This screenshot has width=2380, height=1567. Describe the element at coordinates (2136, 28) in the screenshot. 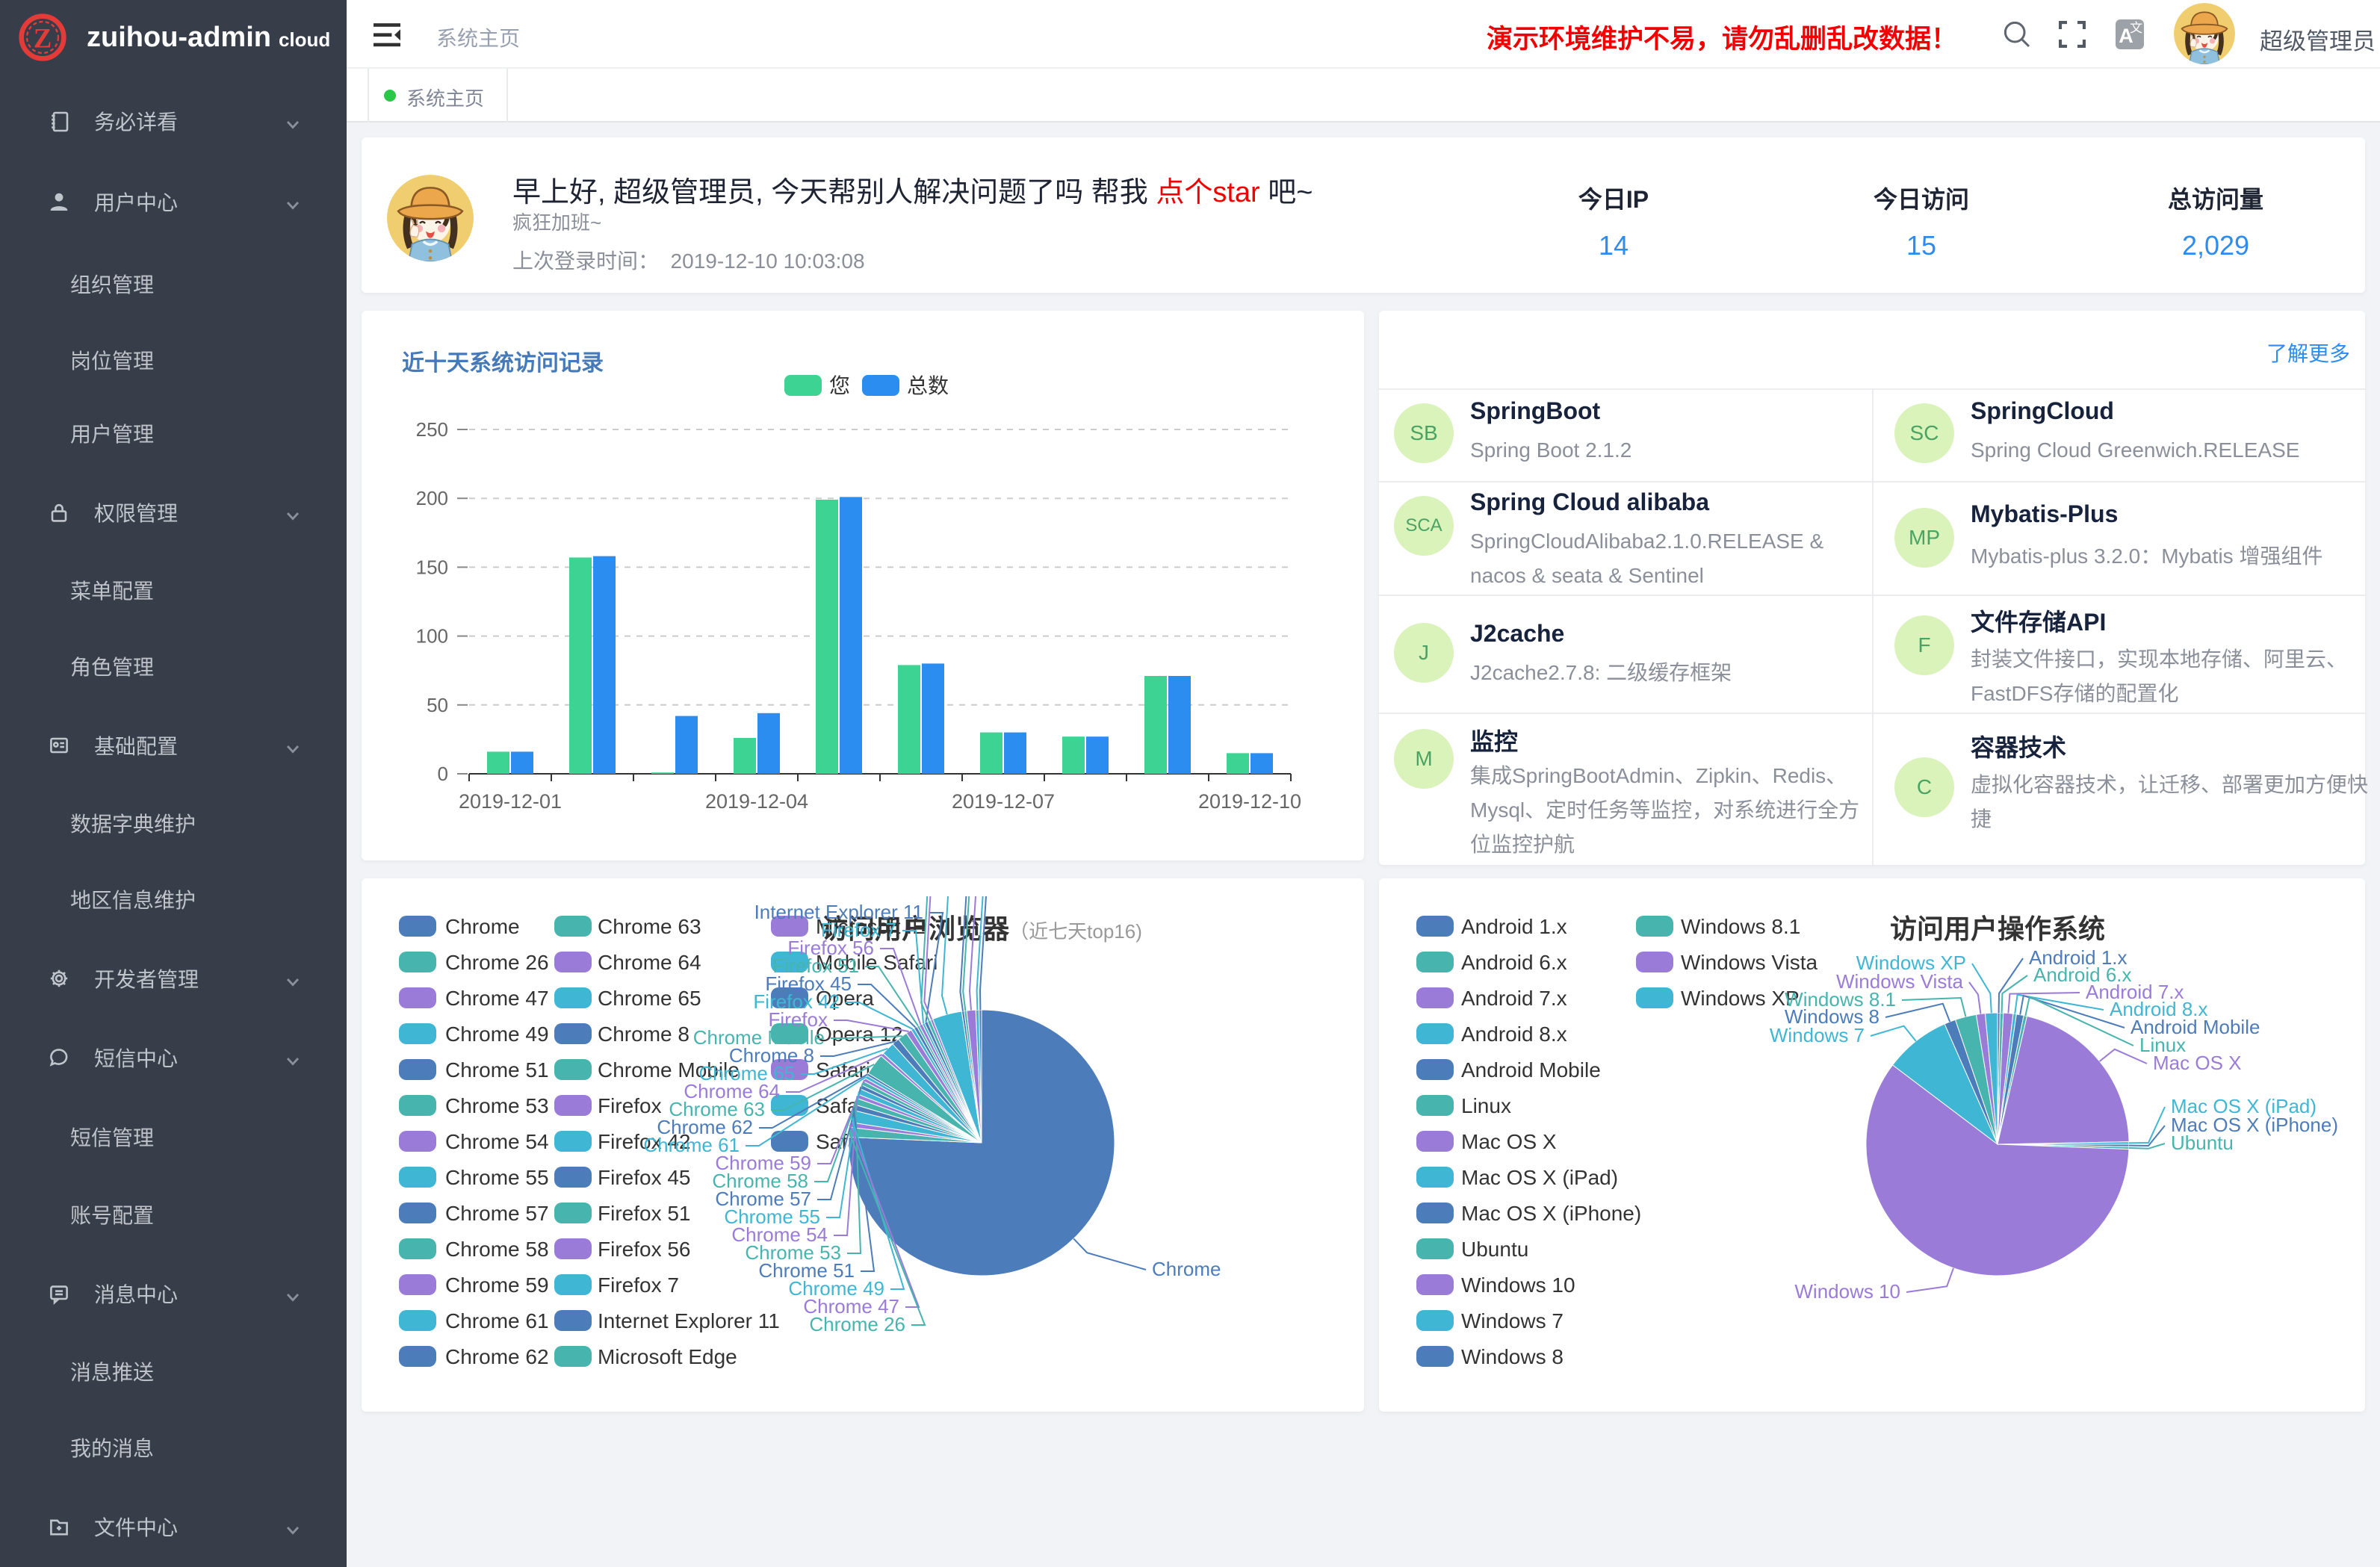

I see `svg-text: 文` at that location.